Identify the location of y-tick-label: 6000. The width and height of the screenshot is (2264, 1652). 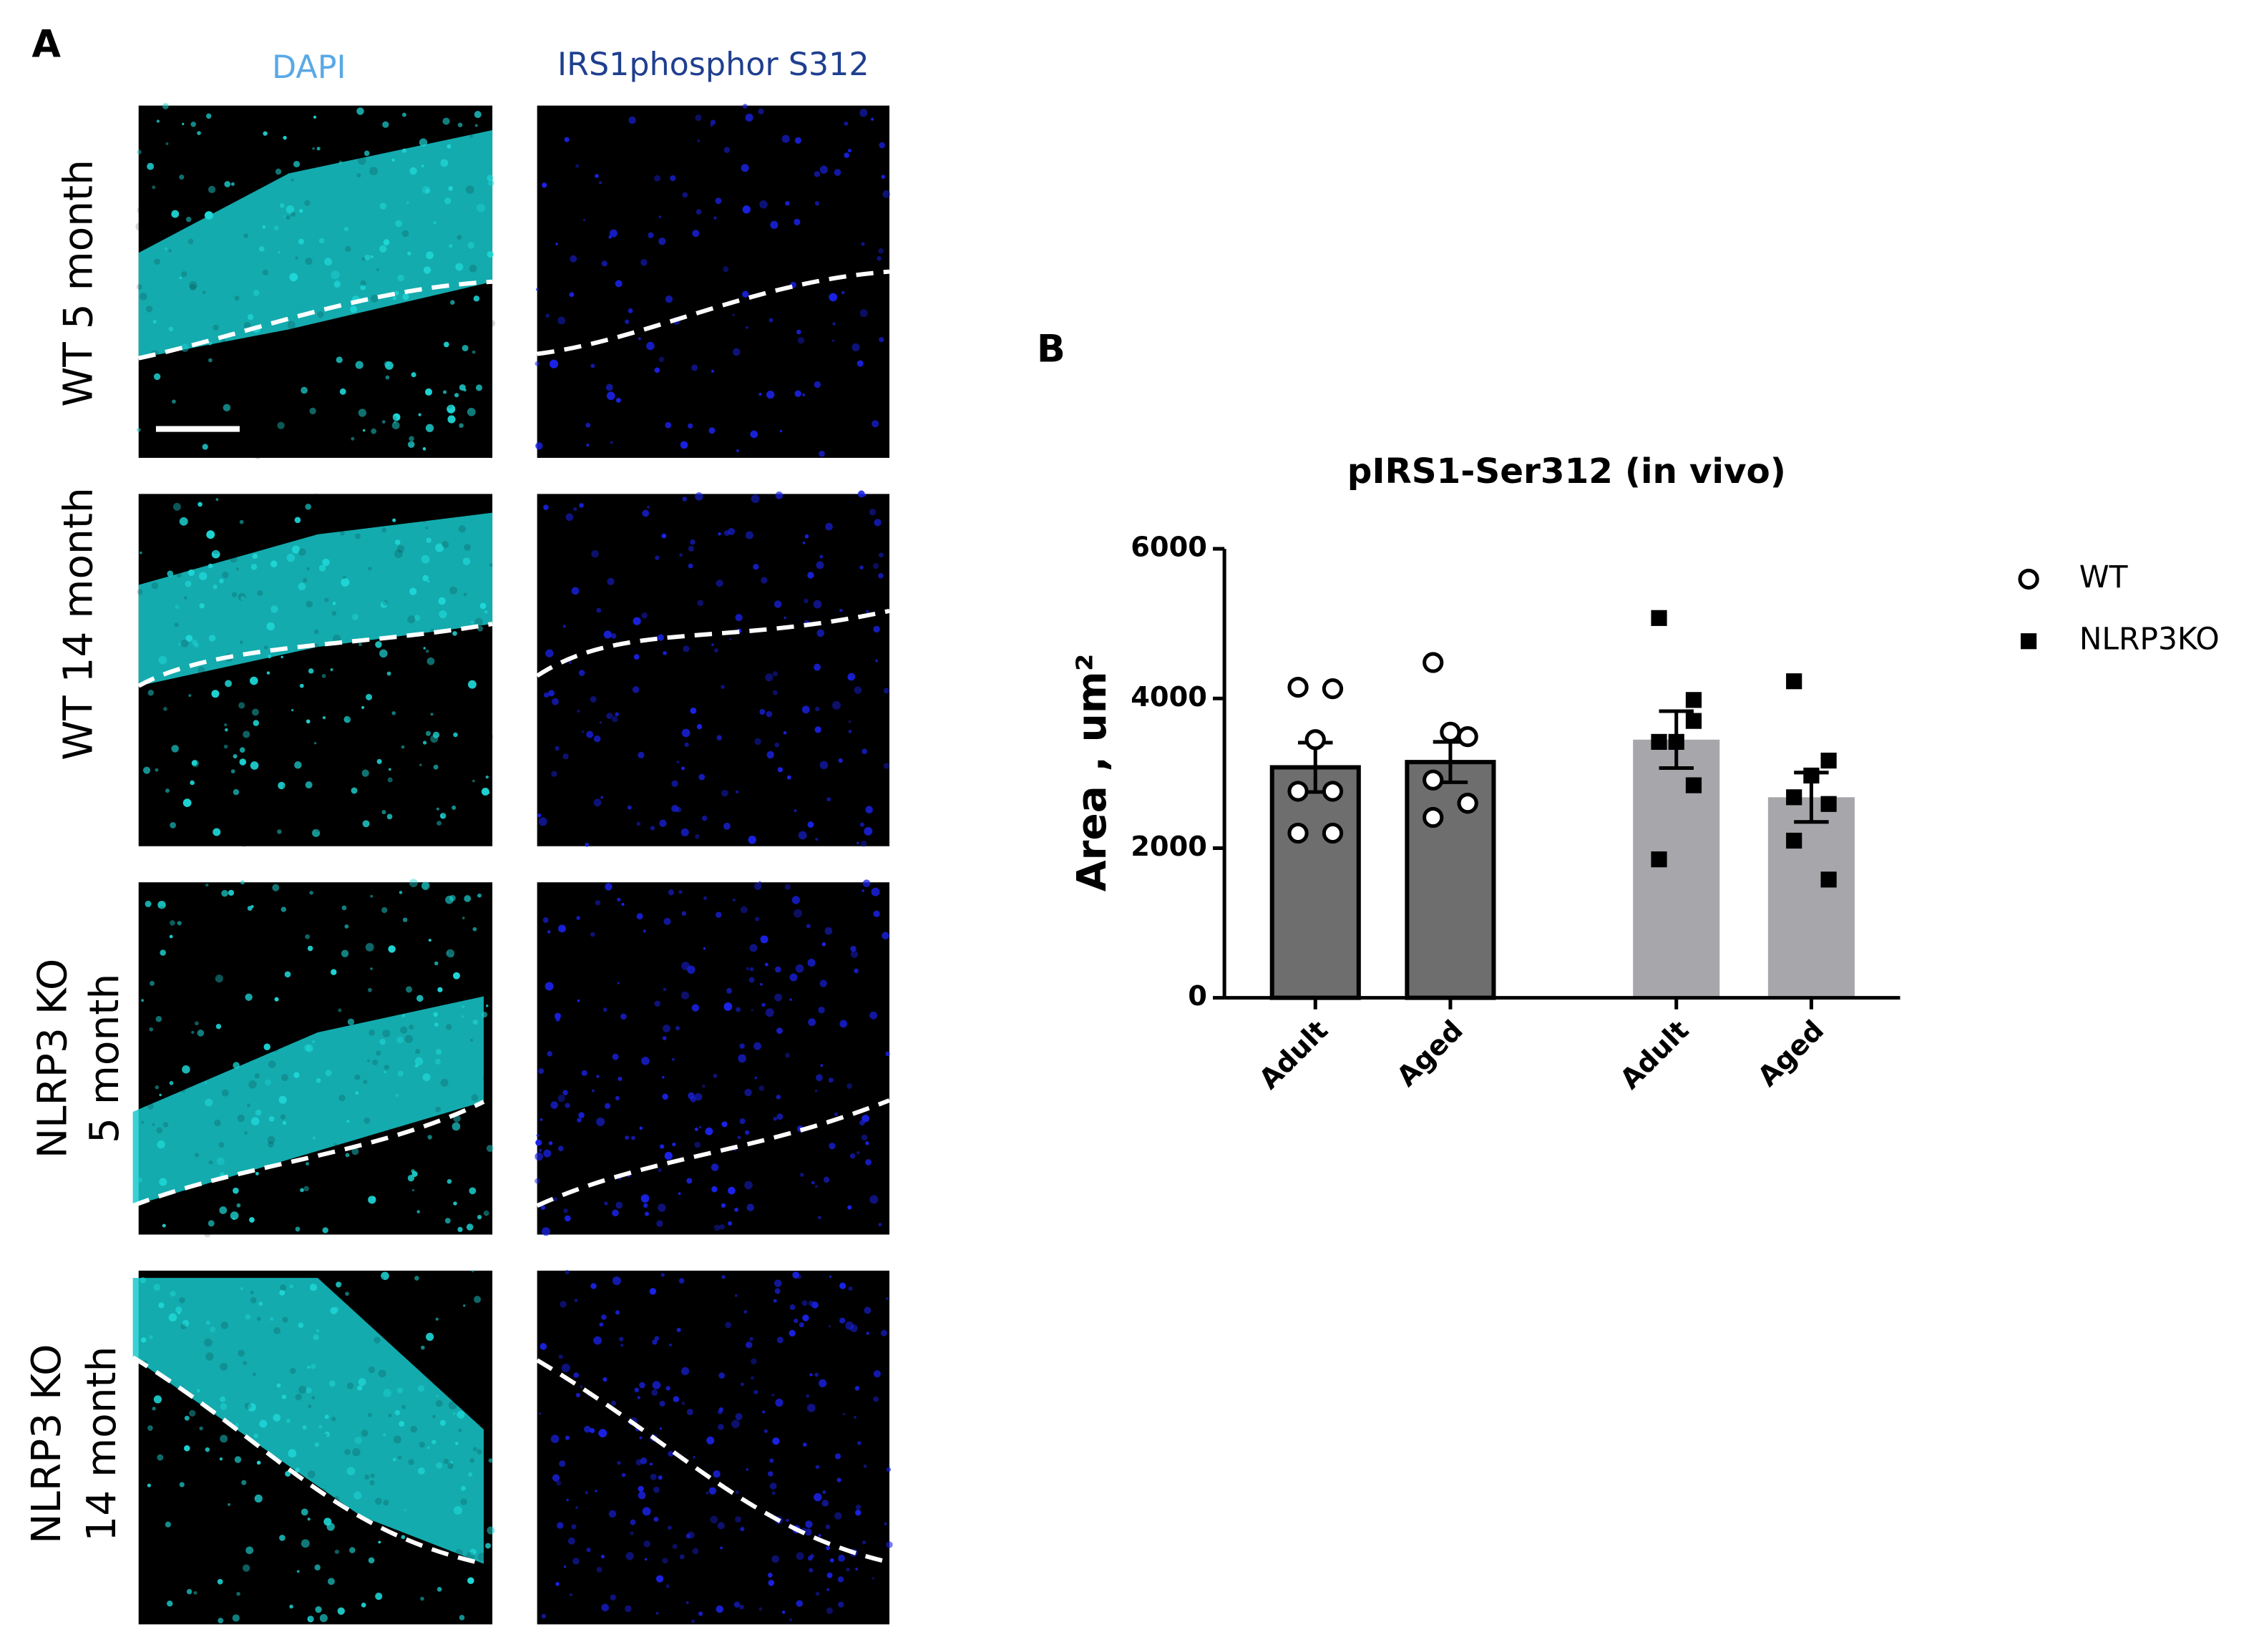
(1169, 548).